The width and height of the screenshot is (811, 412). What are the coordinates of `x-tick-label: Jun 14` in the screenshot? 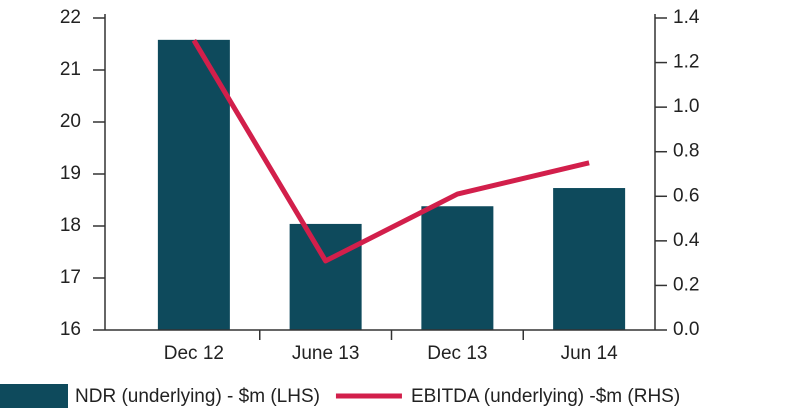 It's located at (589, 353).